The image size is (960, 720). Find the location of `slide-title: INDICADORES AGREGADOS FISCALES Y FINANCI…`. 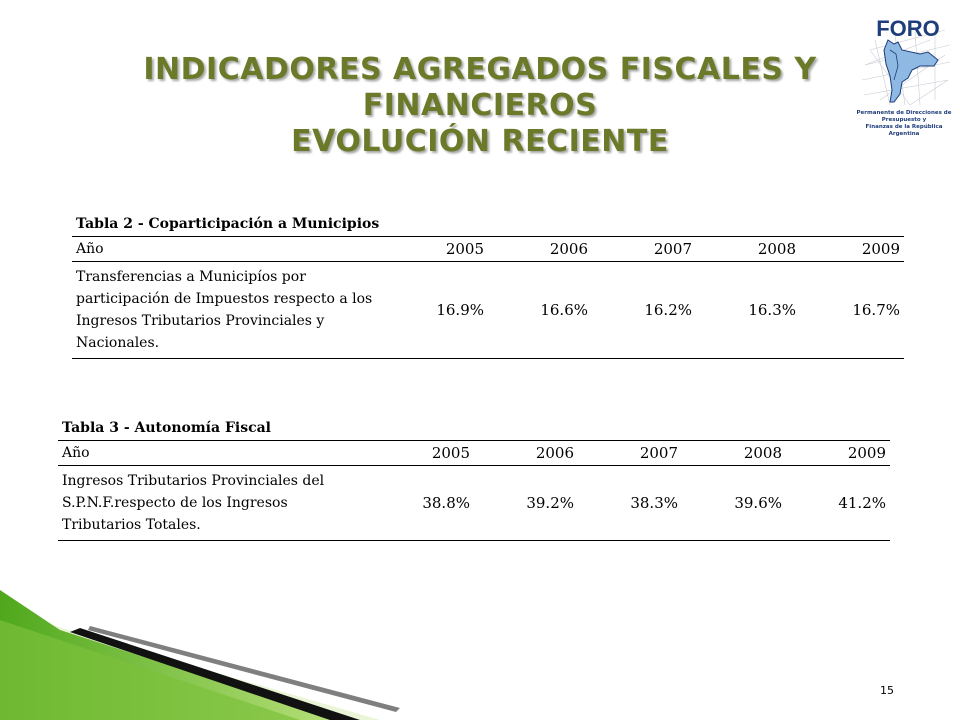

slide-title: INDICADORES AGREGADOS FISCALES Y FINANCI… is located at coordinates (480, 106).